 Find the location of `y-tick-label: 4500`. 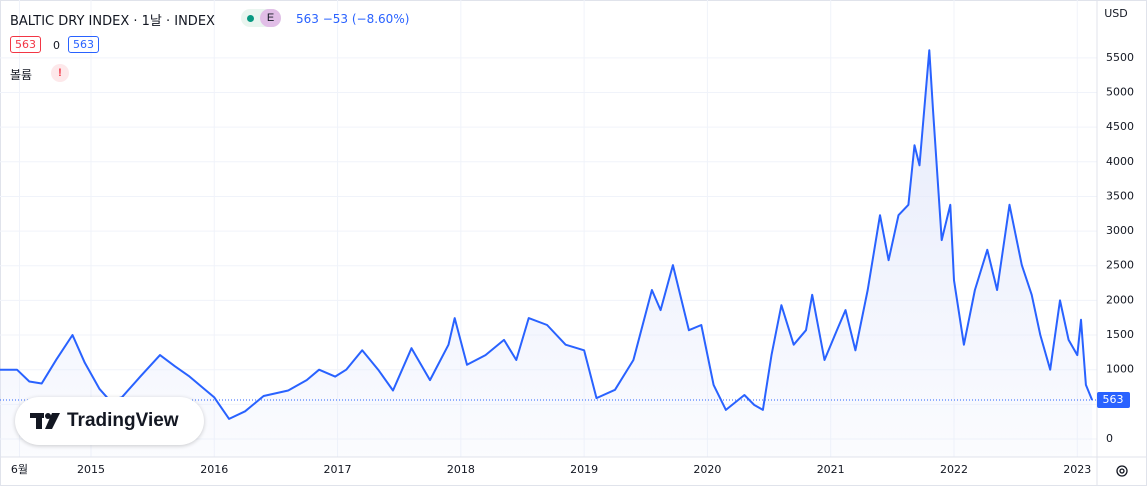

y-tick-label: 4500 is located at coordinates (1120, 126).